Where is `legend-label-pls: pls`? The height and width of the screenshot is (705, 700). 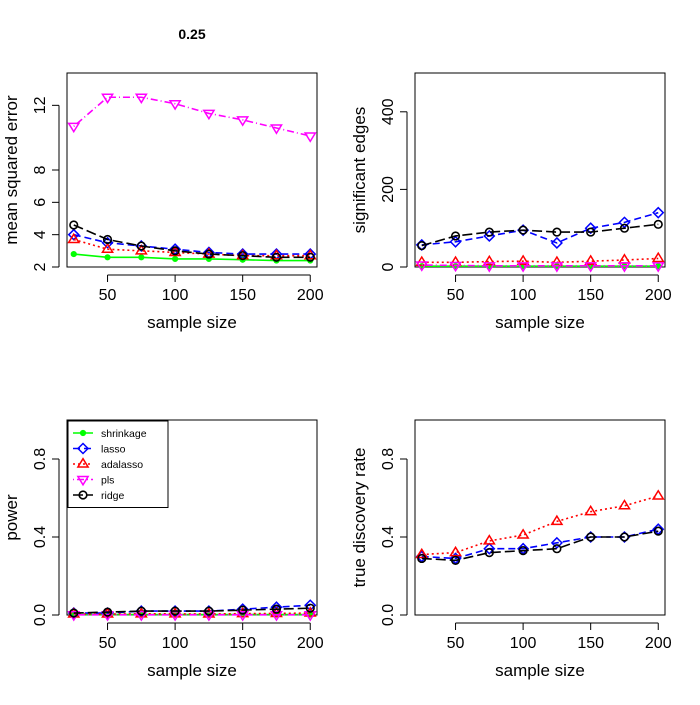
legend-label-pls: pls is located at coordinates (107, 481).